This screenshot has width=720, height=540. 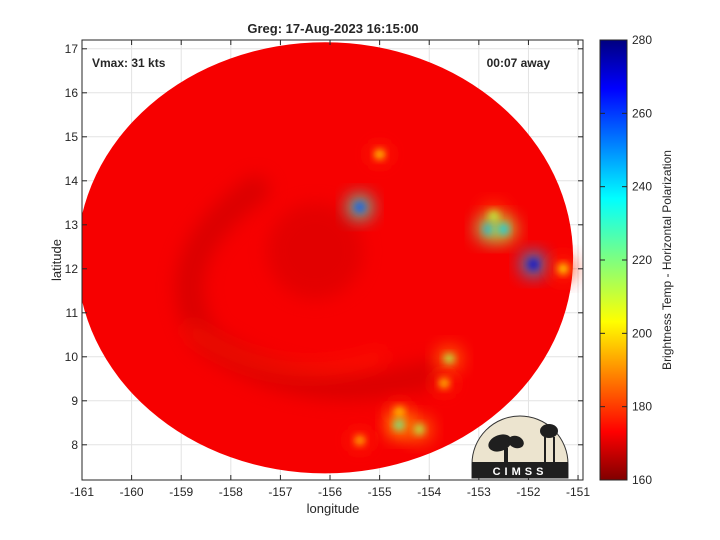 I want to click on y-tick-label: 10, so click(x=72, y=357).